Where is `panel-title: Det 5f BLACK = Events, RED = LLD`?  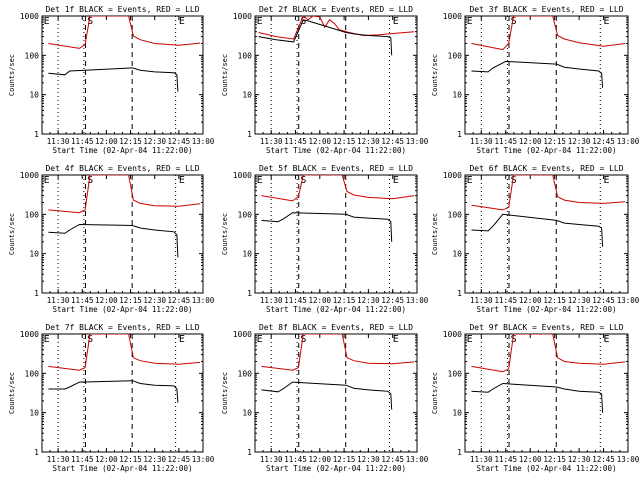 panel-title: Det 5f BLACK = Events, RED = LLD is located at coordinates (336, 168).